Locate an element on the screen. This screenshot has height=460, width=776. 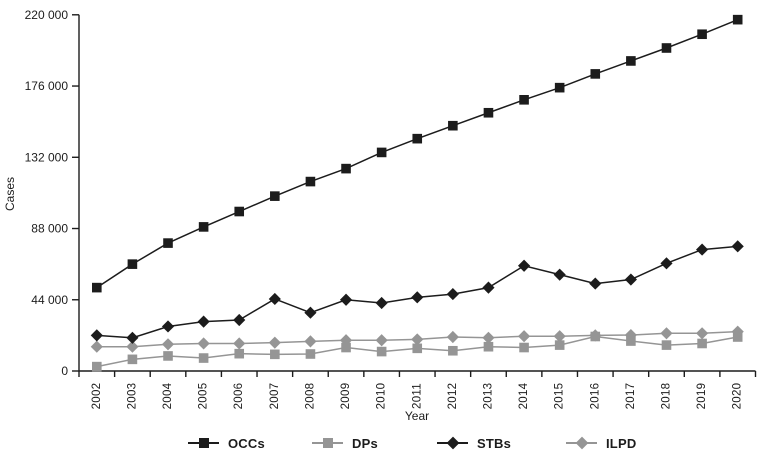
black-square-icon is located at coordinates (203, 443).